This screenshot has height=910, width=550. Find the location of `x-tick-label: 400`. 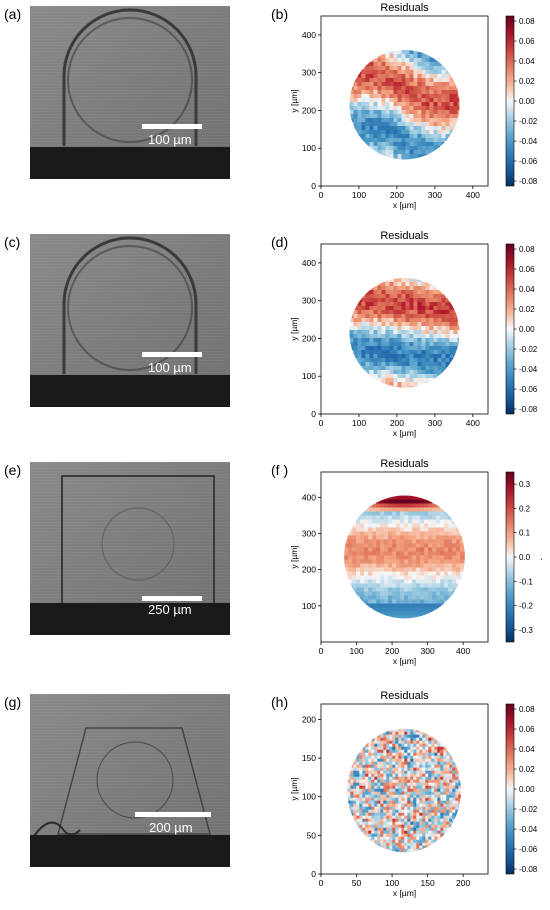

x-tick-label: 400 is located at coordinates (473, 195).